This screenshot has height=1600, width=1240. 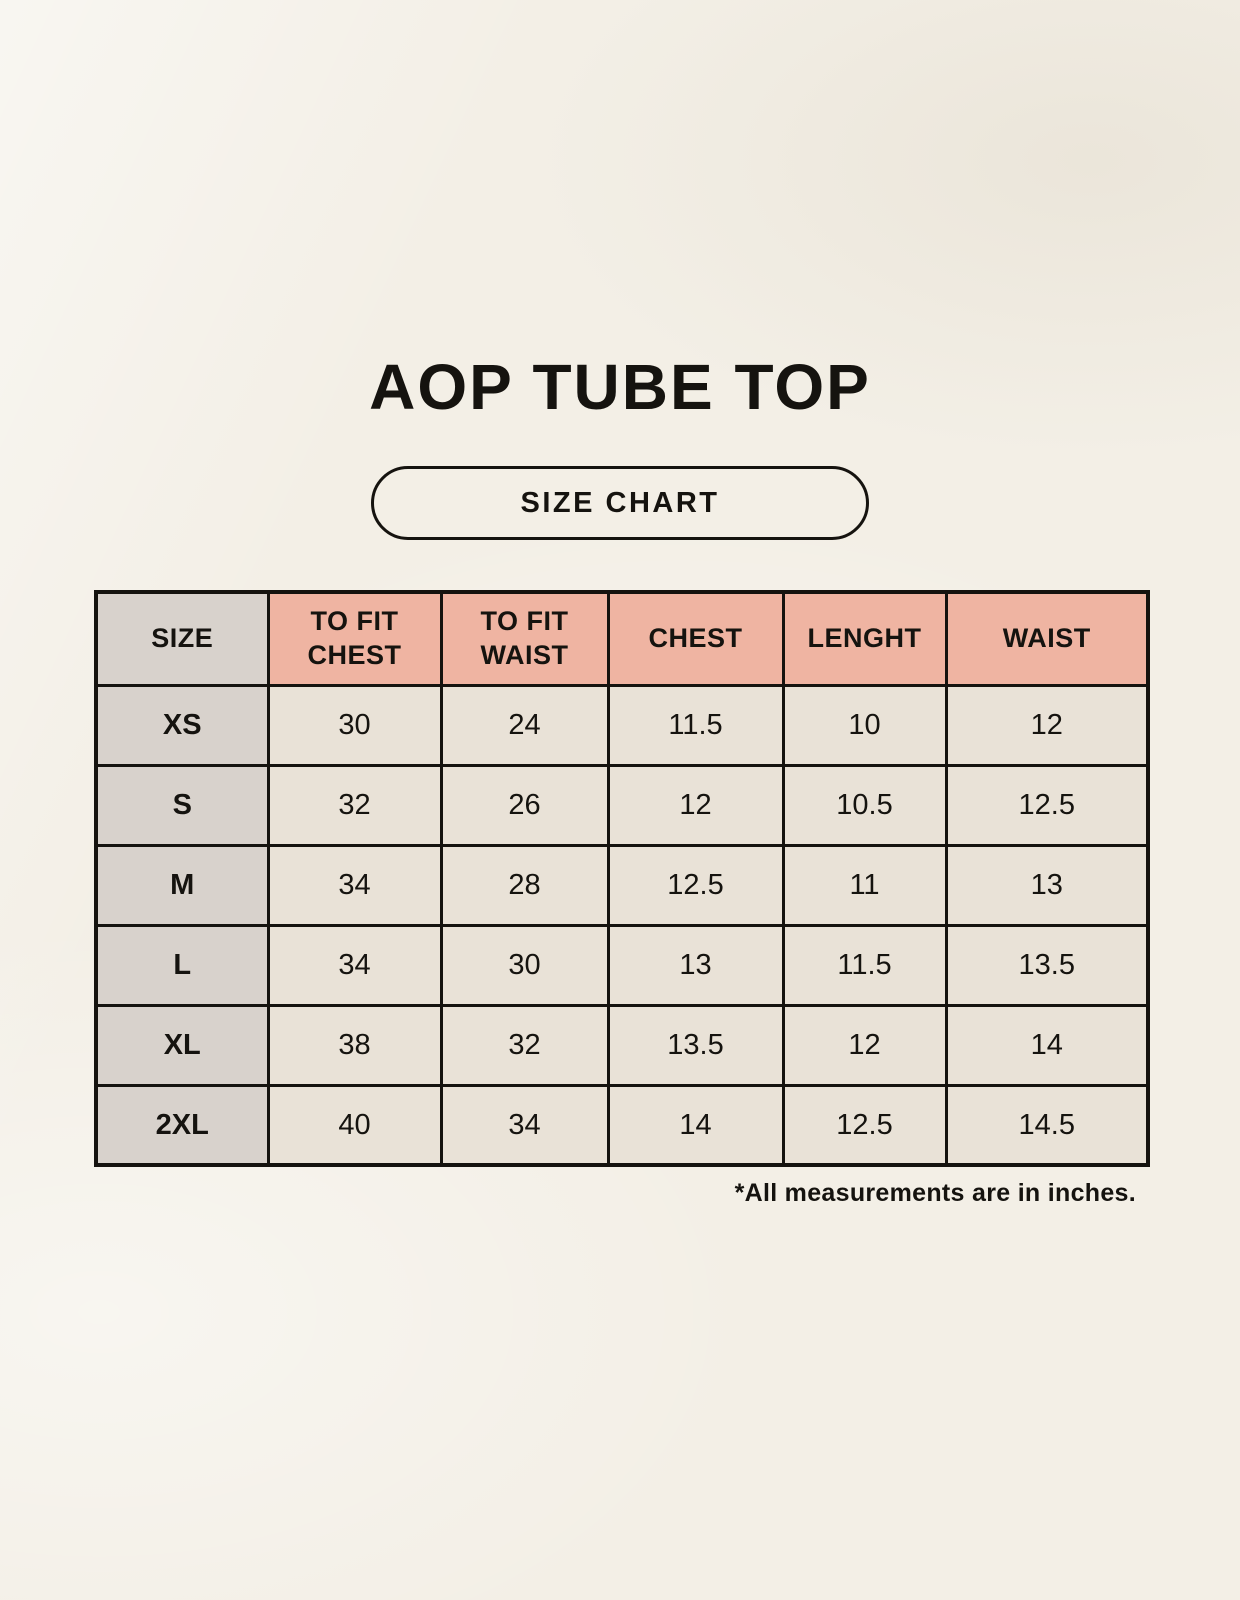 I want to click on col-header-chest: CHEST, so click(x=695, y=638).